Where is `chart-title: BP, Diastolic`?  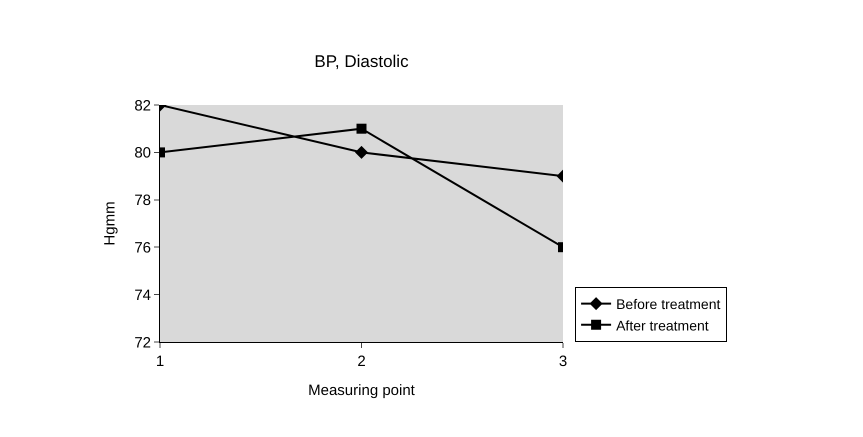
chart-title: BP, Diastolic is located at coordinates (362, 62).